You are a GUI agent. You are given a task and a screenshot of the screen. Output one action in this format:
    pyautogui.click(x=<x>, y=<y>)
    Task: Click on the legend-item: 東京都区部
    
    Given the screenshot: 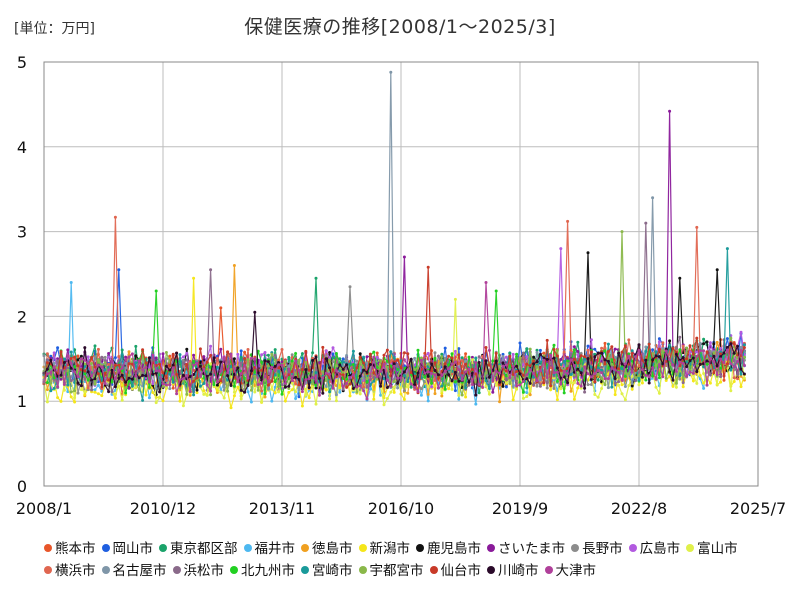 What is the action you would take?
    pyautogui.click(x=198, y=549)
    